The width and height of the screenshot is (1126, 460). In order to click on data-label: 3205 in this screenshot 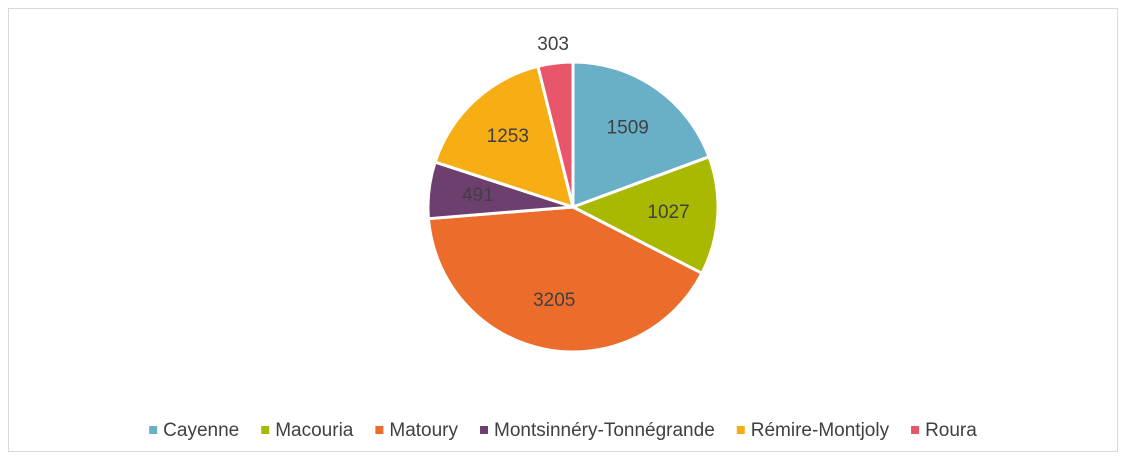, I will do `click(554, 300)`.